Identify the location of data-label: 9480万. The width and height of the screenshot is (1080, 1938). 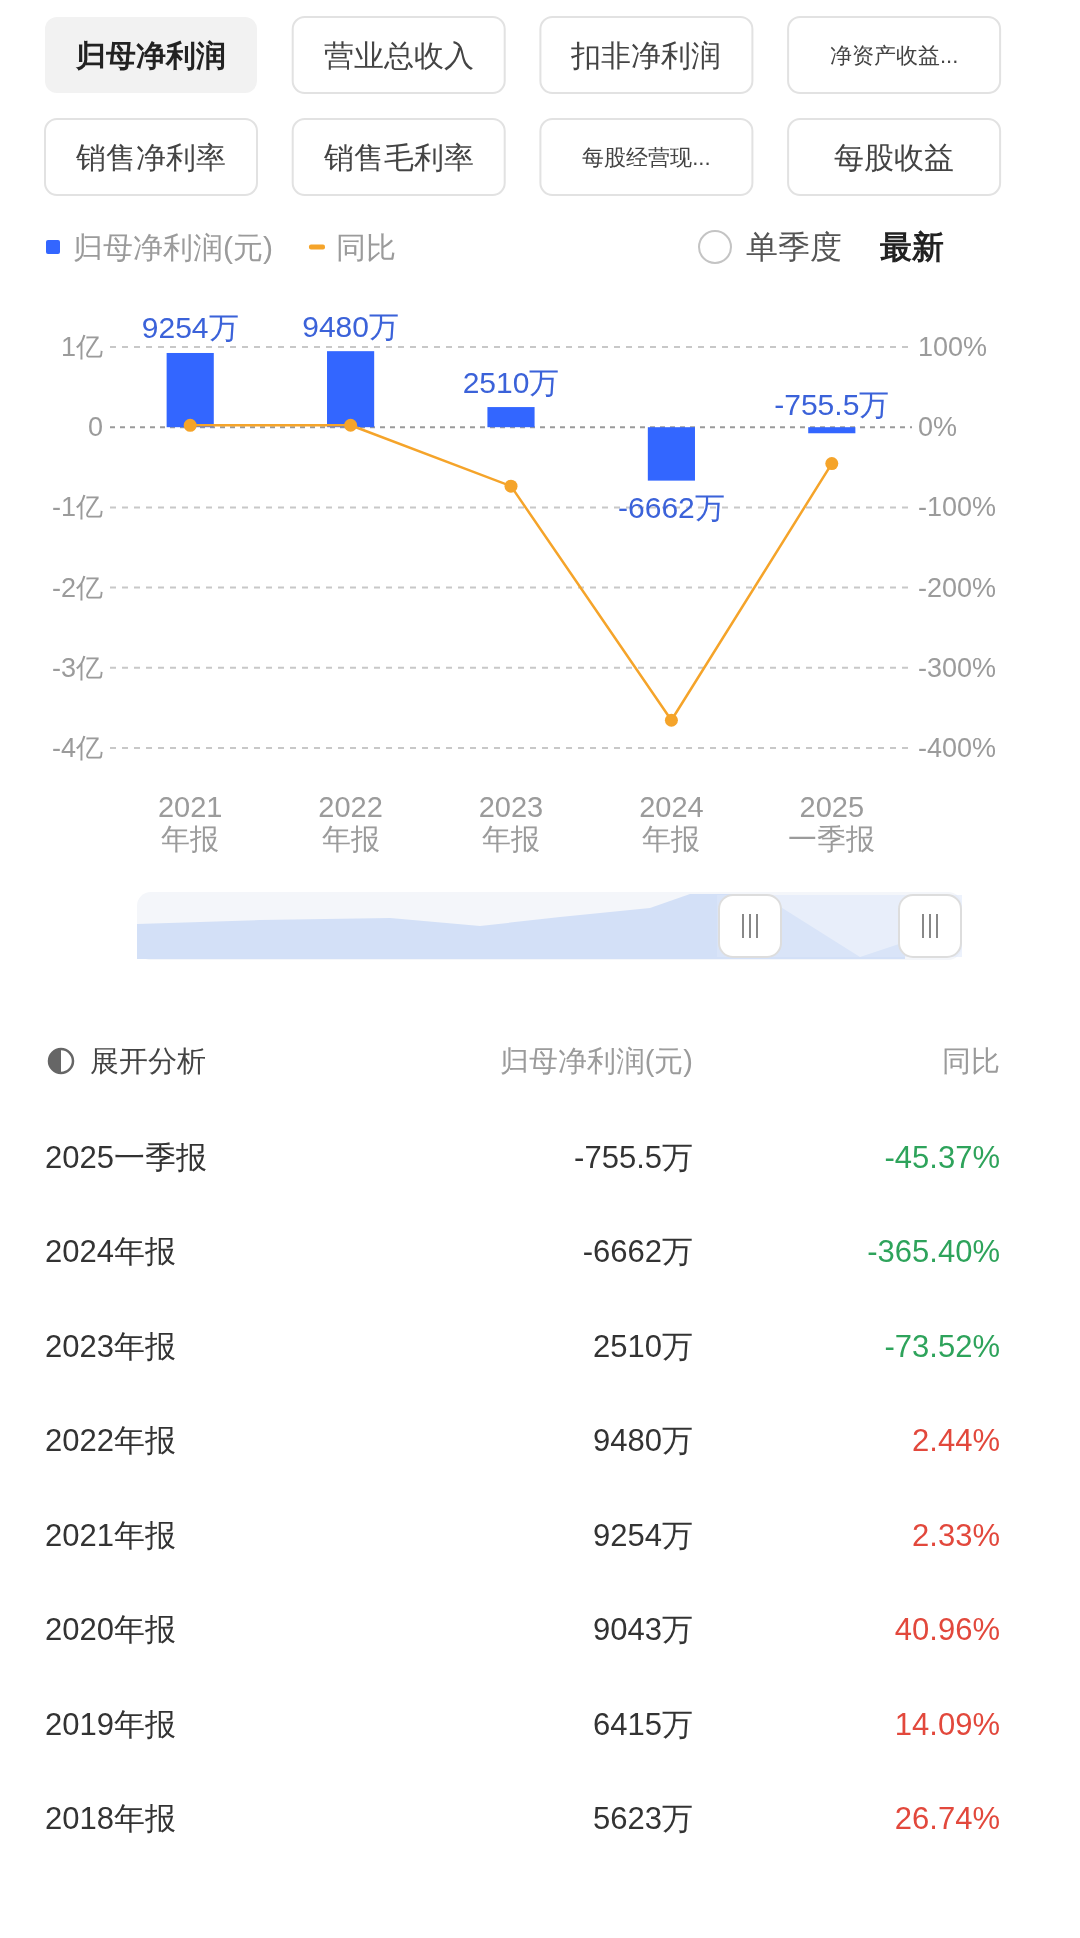
(643, 1440).